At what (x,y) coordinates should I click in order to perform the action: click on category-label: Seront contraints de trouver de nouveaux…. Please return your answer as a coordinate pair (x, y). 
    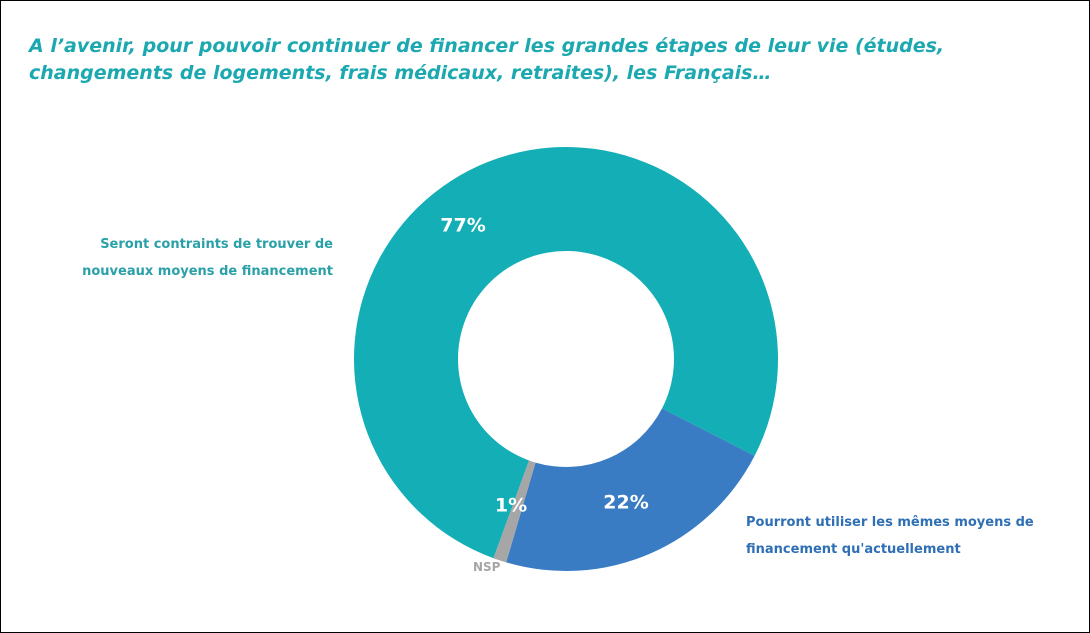
    Looking at the image, I should click on (207, 258).